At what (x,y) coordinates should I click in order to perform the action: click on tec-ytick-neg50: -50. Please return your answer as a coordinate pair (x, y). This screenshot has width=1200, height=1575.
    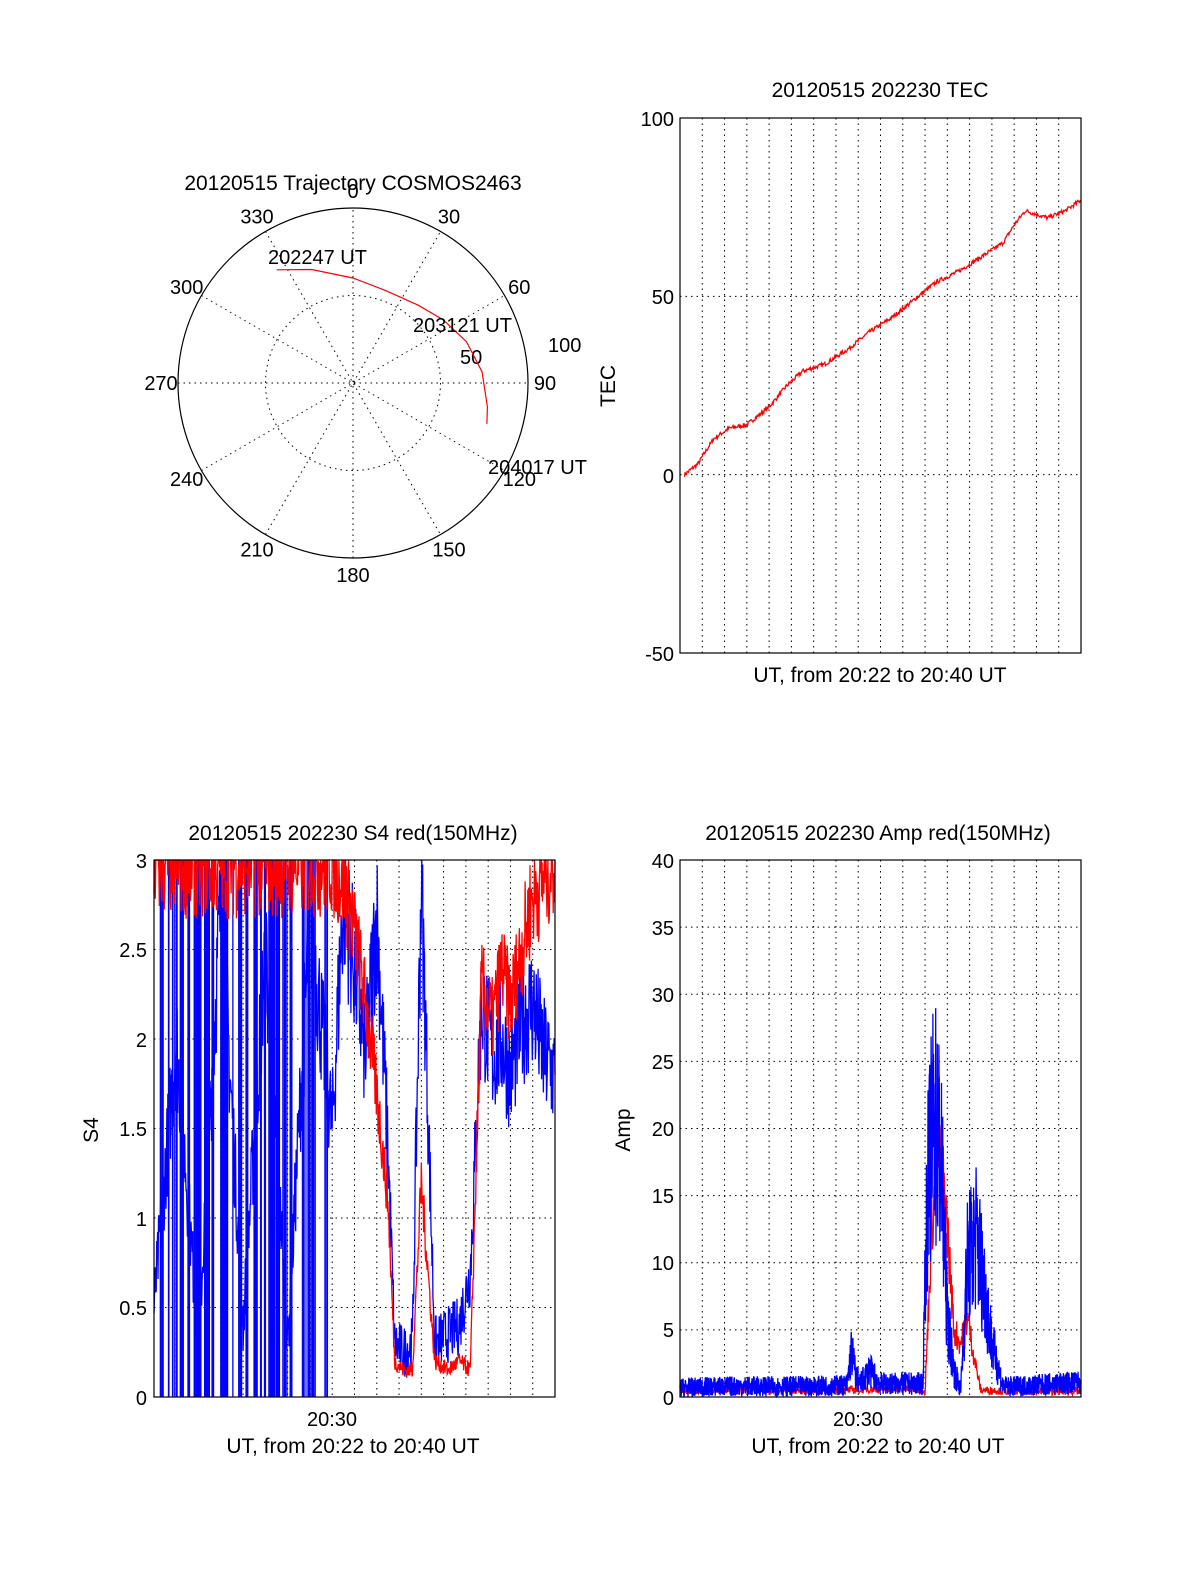
    Looking at the image, I should click on (659, 655).